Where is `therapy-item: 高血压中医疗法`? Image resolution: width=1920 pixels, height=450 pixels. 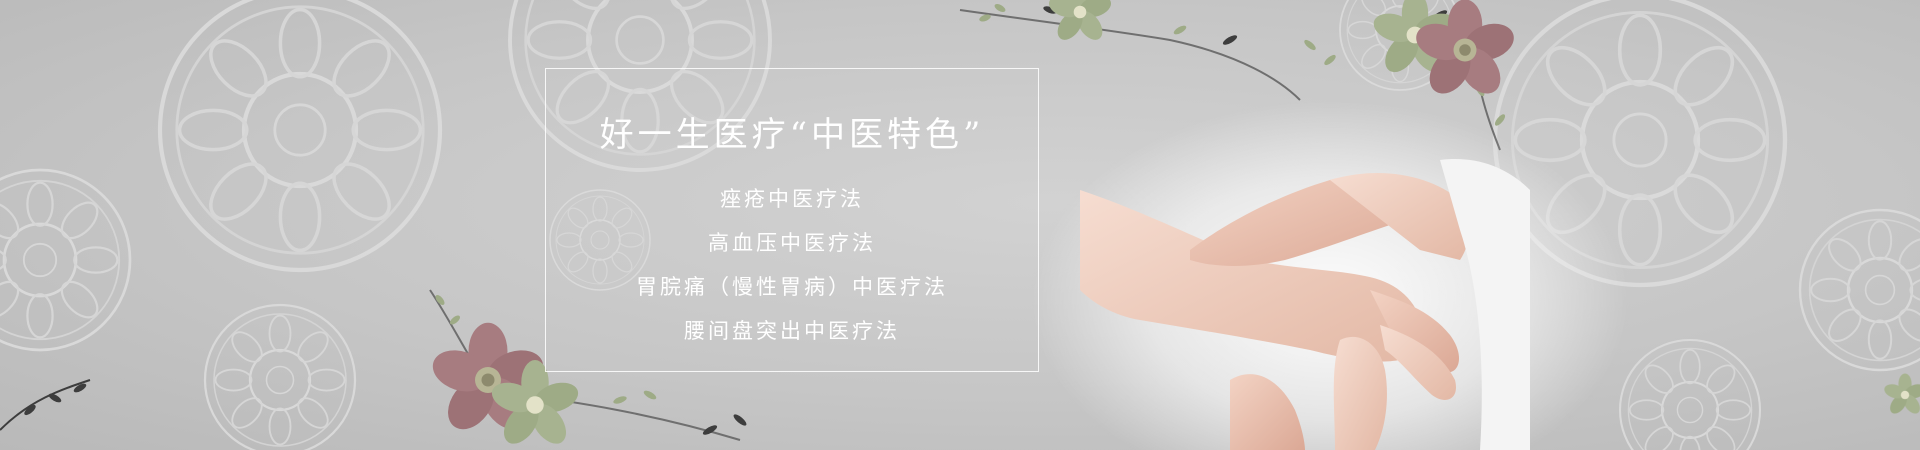 therapy-item: 高血压中医疗法 is located at coordinates (792, 243).